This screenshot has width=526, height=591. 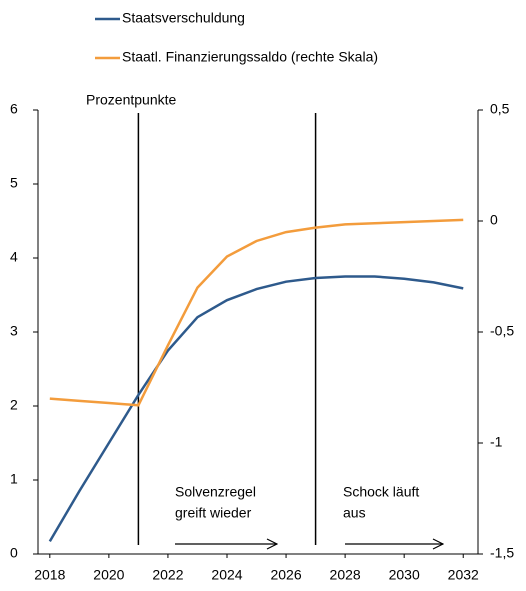 I want to click on y-tick-label: 1, so click(x=14, y=479).